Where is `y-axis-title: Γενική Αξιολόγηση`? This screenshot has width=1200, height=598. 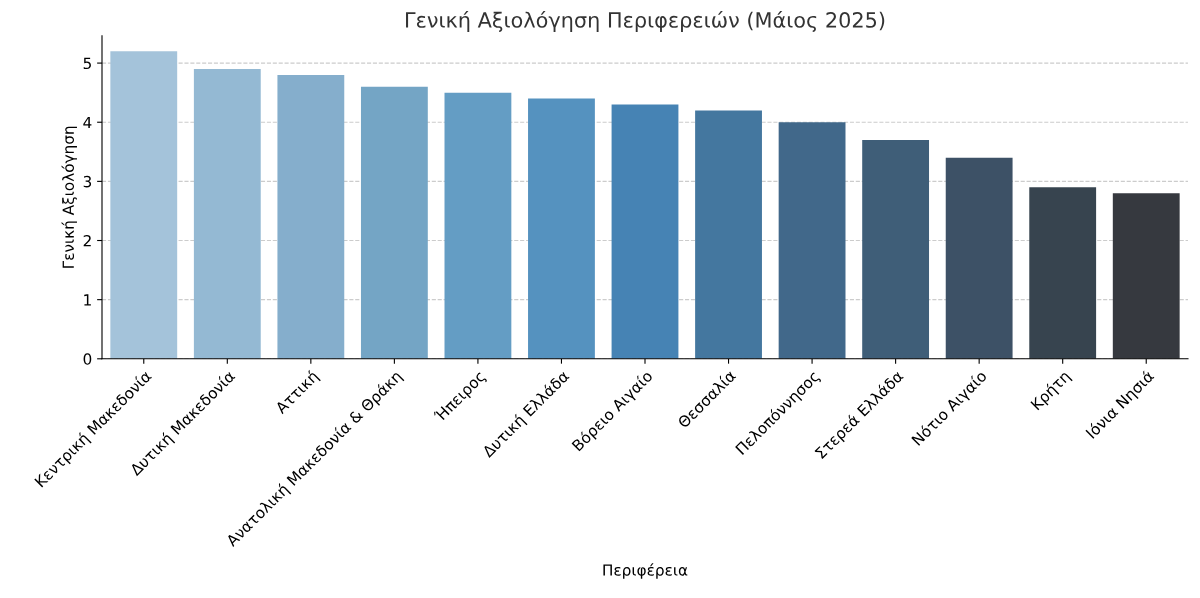
y-axis-title: Γενική Αξιολόγηση is located at coordinates (69, 197).